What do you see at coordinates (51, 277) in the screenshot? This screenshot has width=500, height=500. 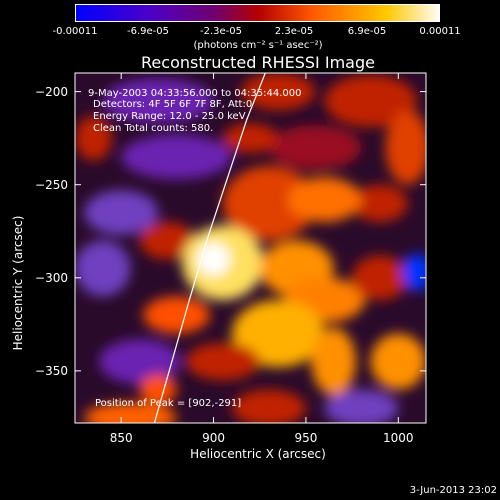 I see `y-tick-label: −300` at bounding box center [51, 277].